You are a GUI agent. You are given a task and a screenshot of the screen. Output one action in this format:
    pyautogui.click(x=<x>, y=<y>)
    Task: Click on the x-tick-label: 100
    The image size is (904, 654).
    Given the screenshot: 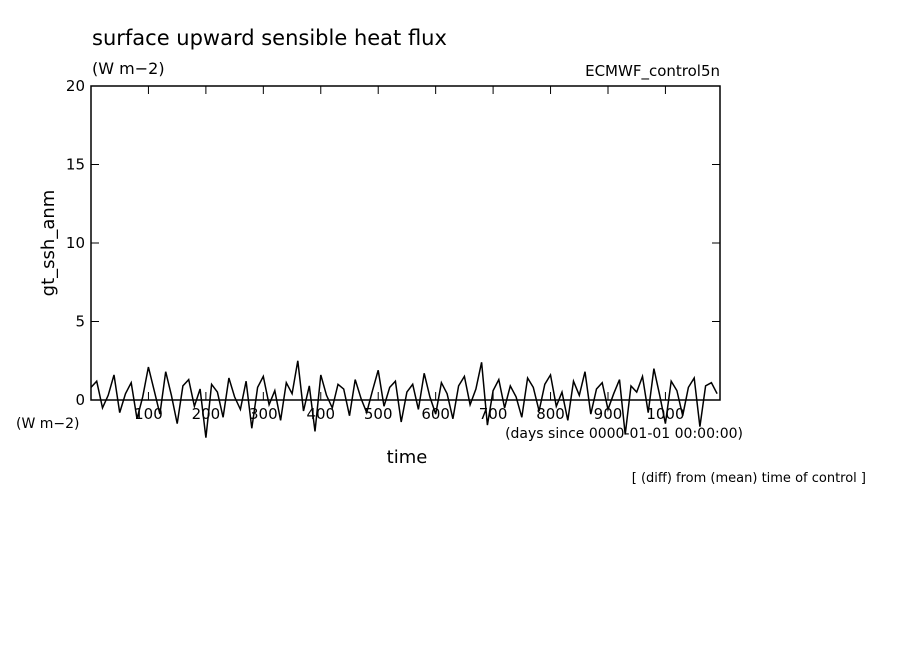 What is the action you would take?
    pyautogui.click(x=148, y=414)
    